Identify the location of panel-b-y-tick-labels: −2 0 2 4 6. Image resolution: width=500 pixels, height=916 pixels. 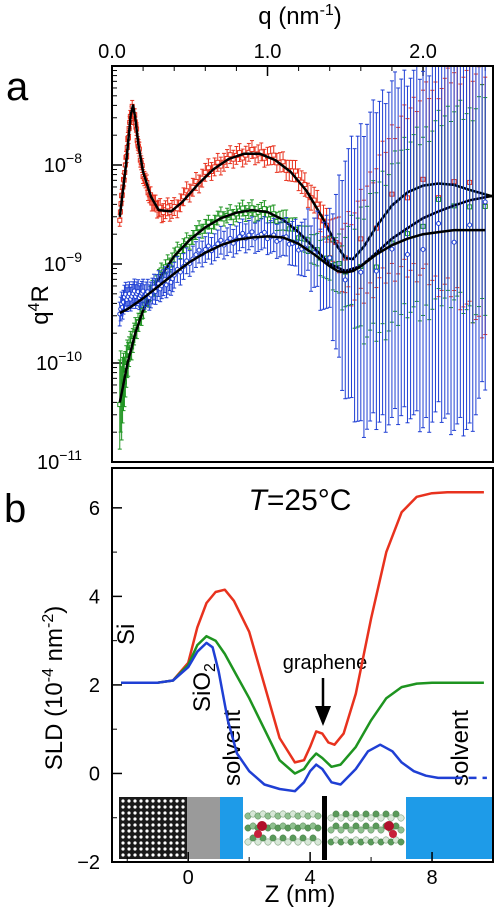
(88, 686).